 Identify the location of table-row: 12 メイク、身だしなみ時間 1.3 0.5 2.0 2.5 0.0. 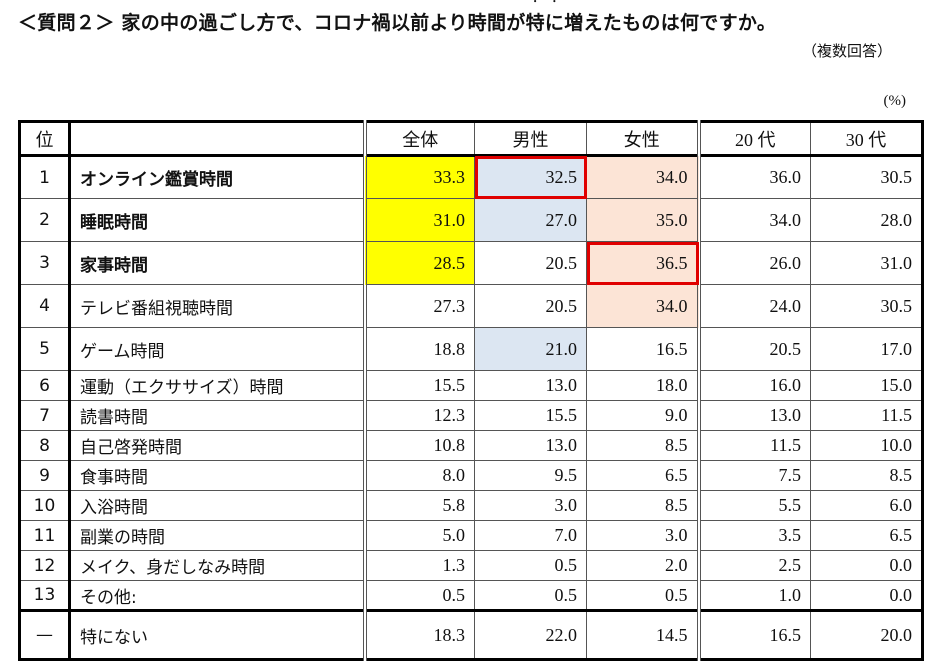
(471, 565).